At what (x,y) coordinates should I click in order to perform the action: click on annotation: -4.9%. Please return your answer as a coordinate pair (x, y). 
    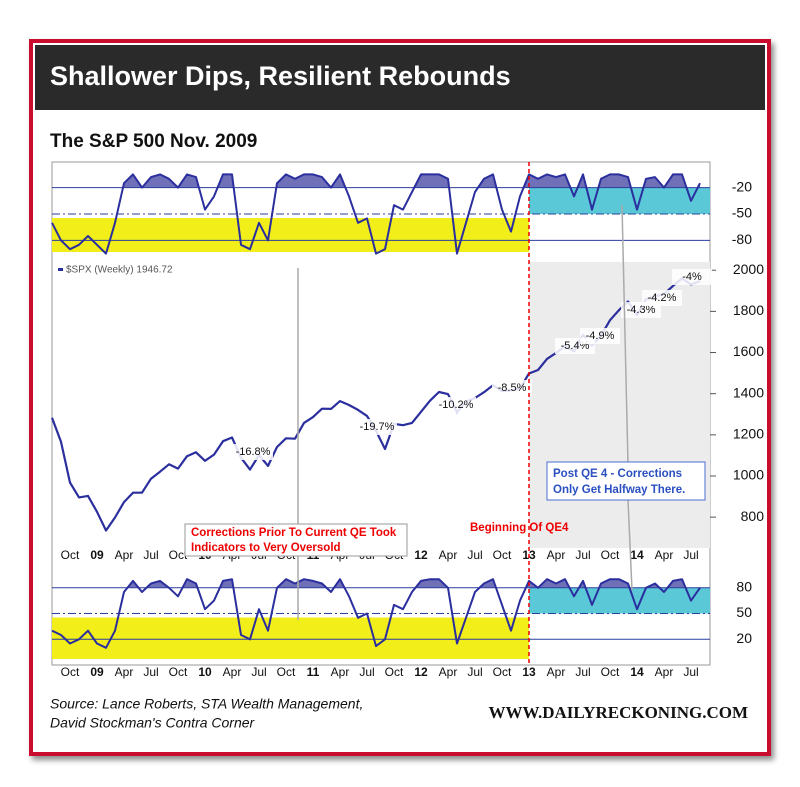
    Looking at the image, I should click on (600, 336).